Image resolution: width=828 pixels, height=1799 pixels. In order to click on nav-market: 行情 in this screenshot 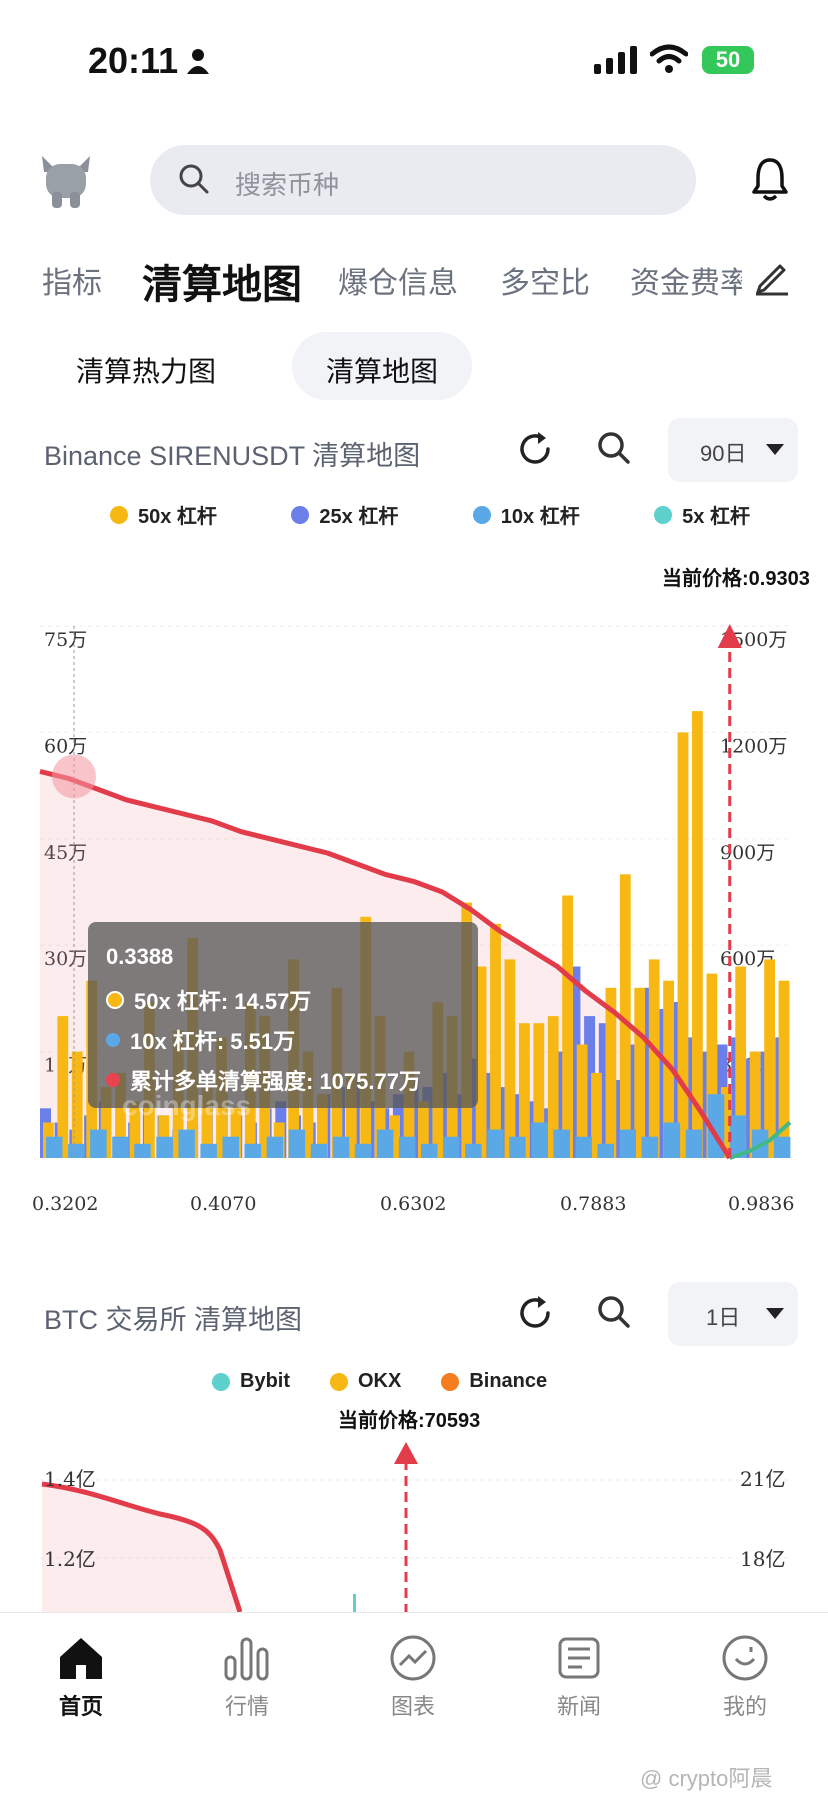, I will do `click(247, 1677)`.